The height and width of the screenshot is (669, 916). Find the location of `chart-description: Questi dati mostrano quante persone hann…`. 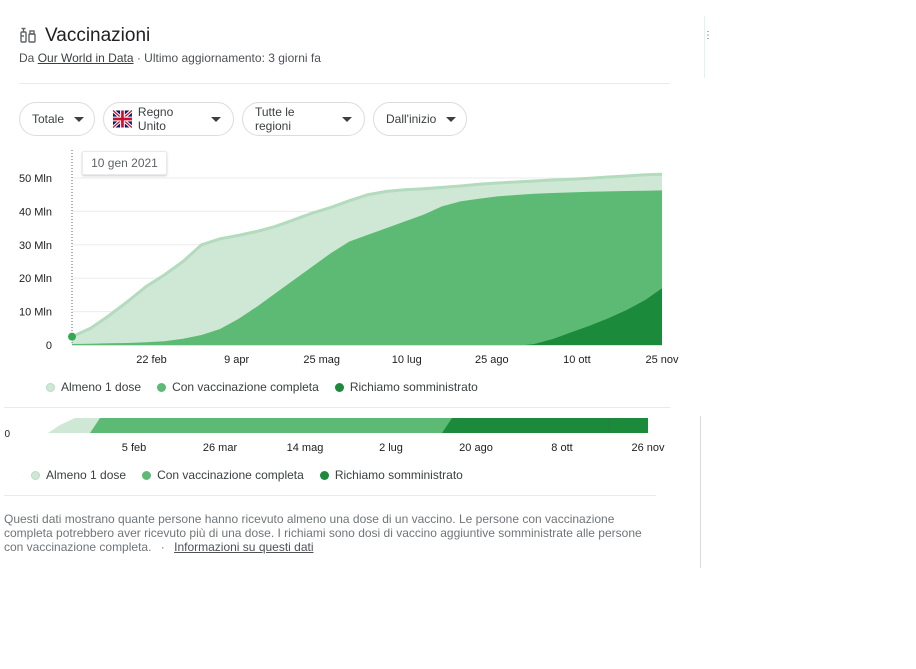

chart-description: Questi dati mostrano quante persone hann… is located at coordinates (329, 533).